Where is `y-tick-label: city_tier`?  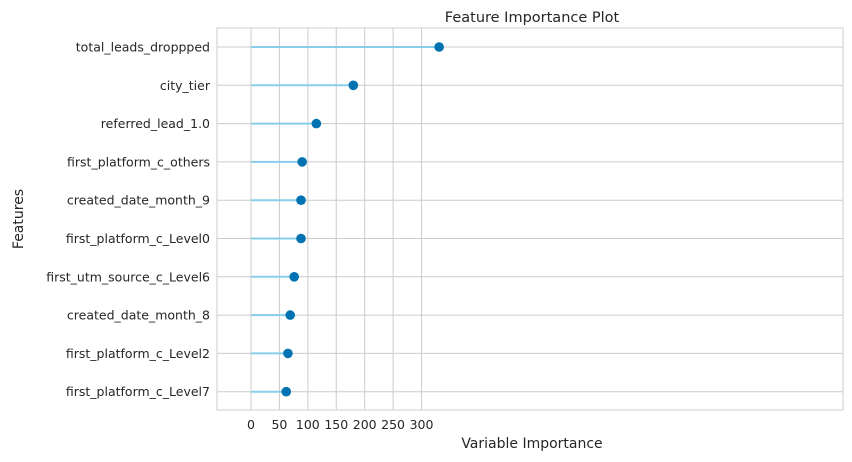
y-tick-label: city_tier is located at coordinates (185, 85).